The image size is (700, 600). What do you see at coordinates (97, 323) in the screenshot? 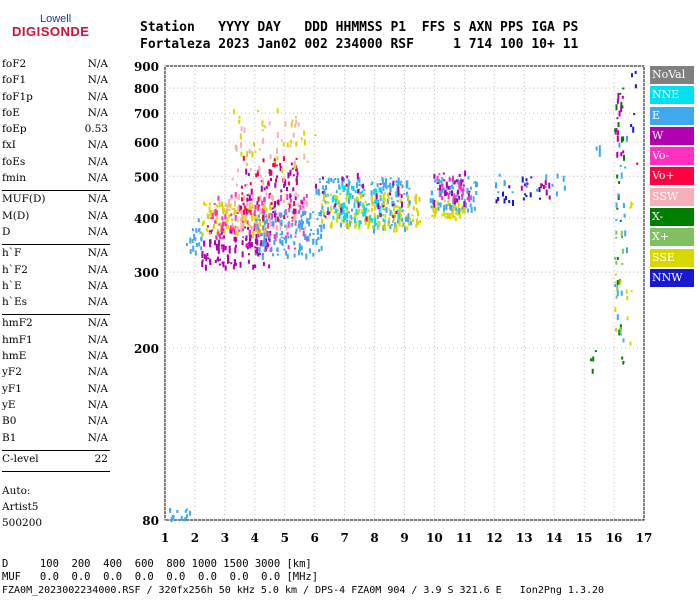
I see `param-value: N/A` at bounding box center [97, 323].